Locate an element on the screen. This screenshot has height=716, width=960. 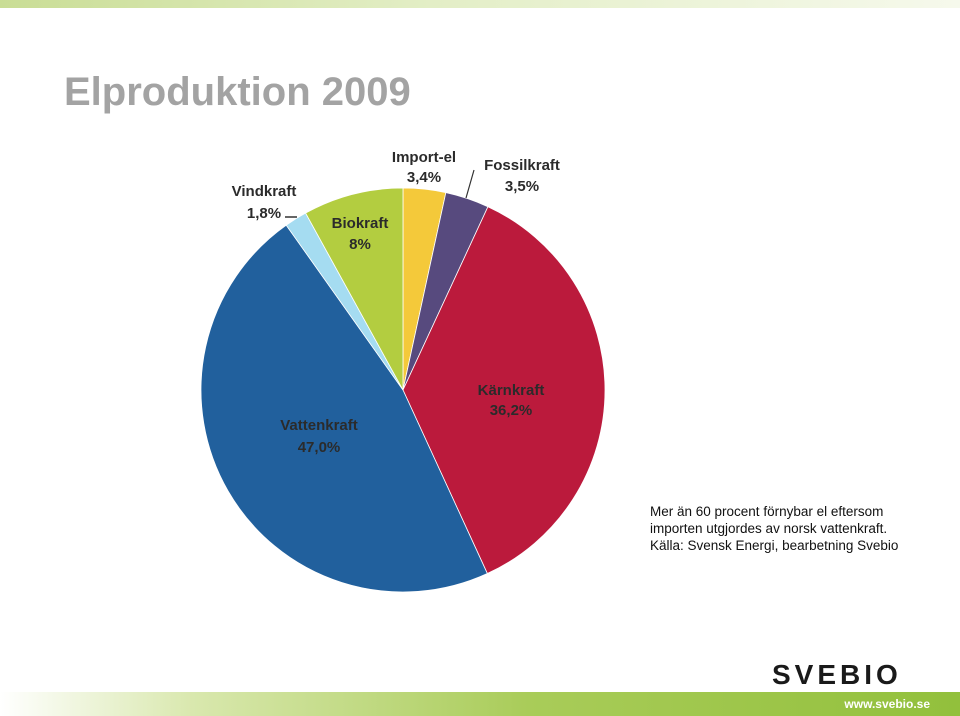
slice-value-vindkraft: 1,8% is located at coordinates (264, 213).